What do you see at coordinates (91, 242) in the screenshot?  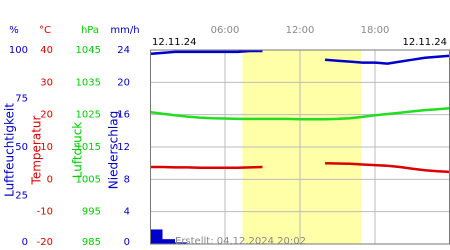 I see `y-tick-label: 985` at bounding box center [91, 242].